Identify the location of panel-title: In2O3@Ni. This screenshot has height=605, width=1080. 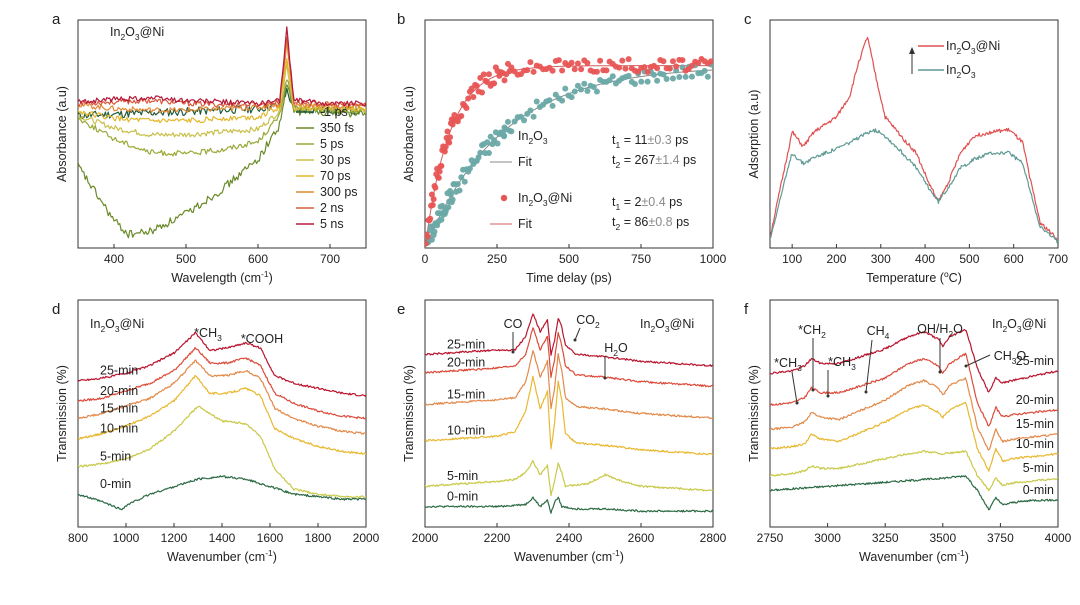
(117, 325).